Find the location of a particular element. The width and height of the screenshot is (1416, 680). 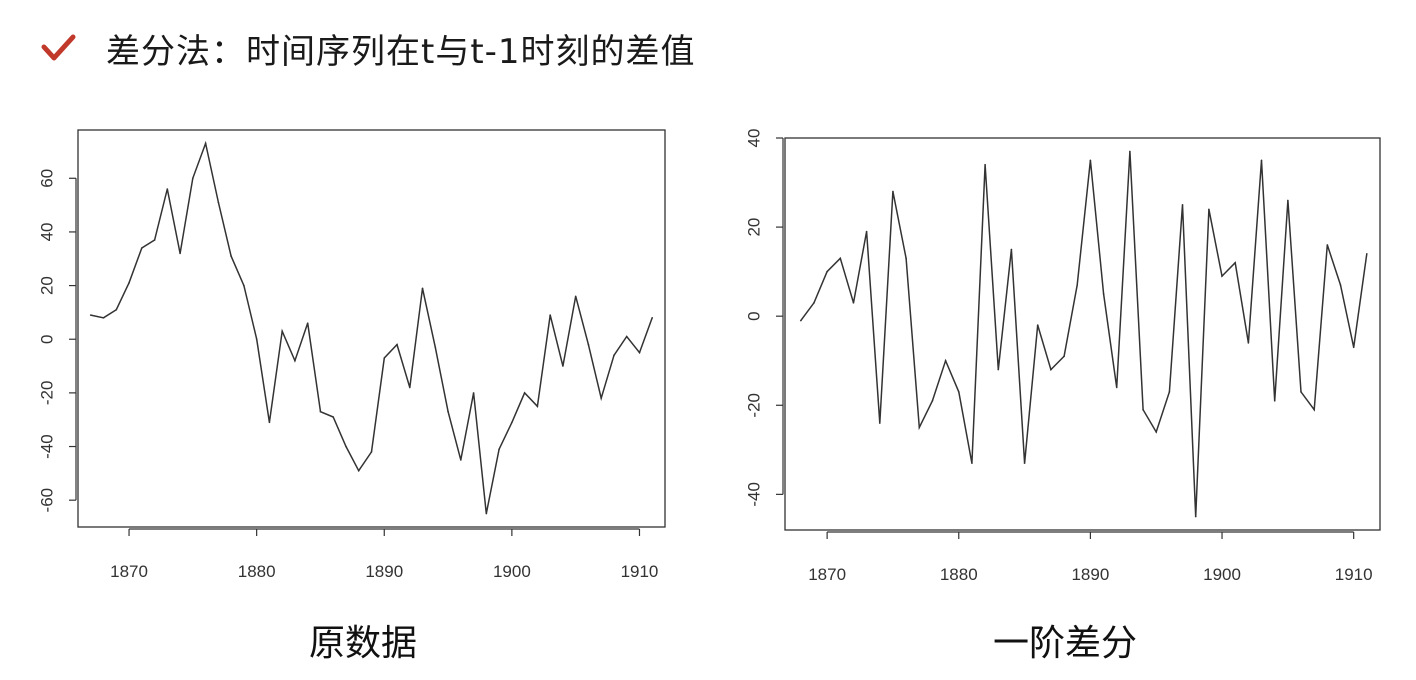

first-difference-caption: 一阶差分 is located at coordinates (1065, 643).